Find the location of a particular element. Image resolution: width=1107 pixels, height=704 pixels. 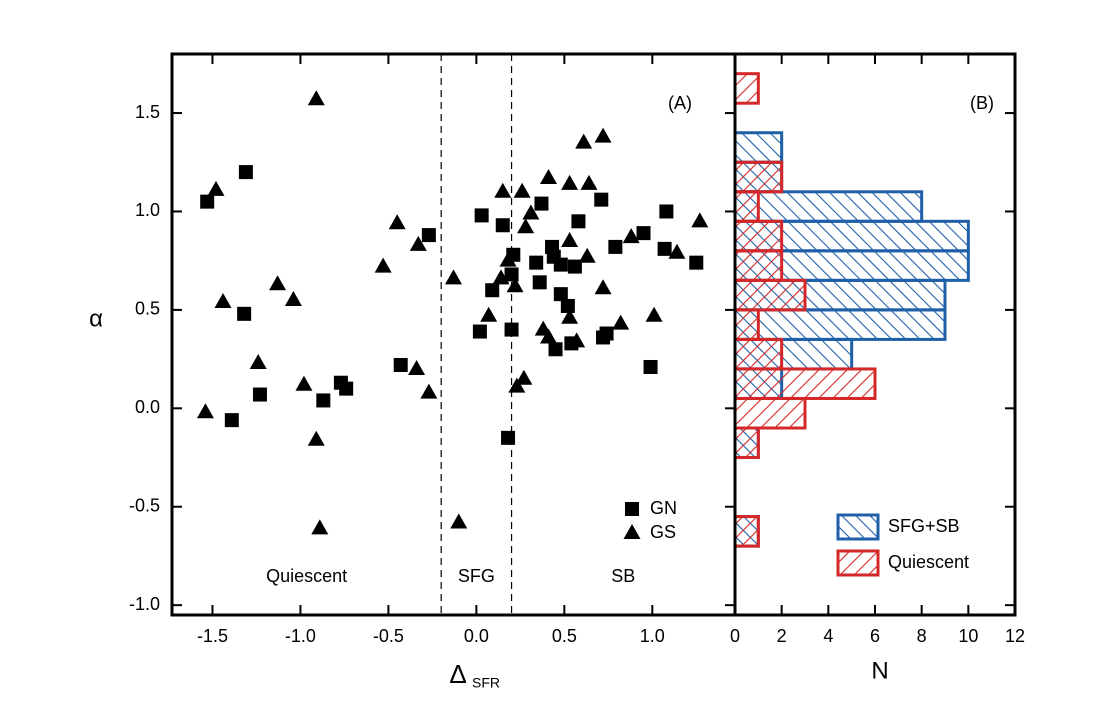

x-tick-label: 4 is located at coordinates (828, 636).